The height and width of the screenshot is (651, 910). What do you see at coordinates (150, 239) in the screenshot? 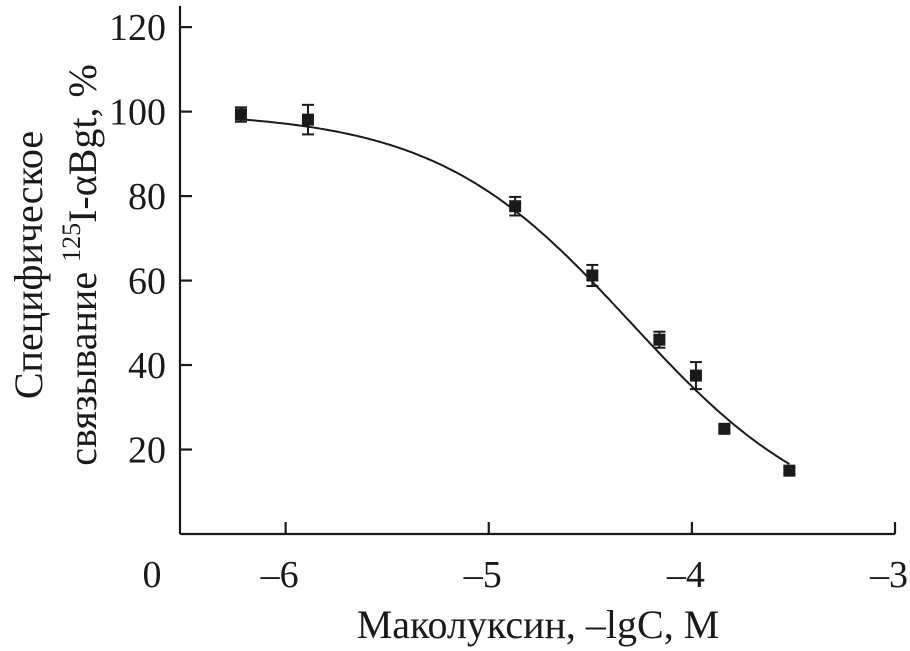
I see `y-axis-ticks: 20 40 60 80 100 120` at bounding box center [150, 239].